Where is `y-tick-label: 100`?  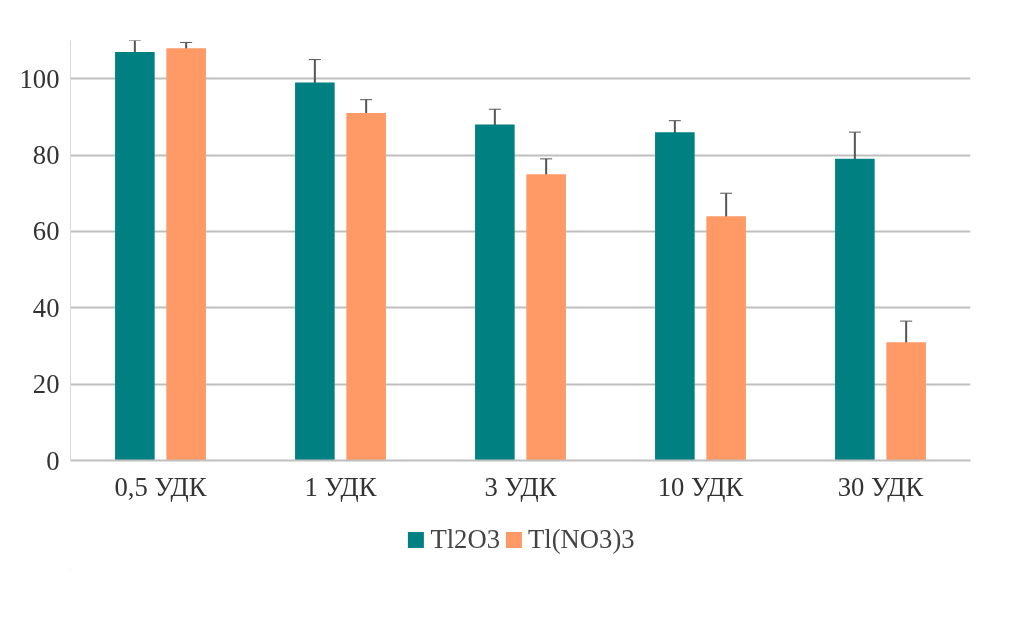
y-tick-label: 100 is located at coordinates (39, 78).